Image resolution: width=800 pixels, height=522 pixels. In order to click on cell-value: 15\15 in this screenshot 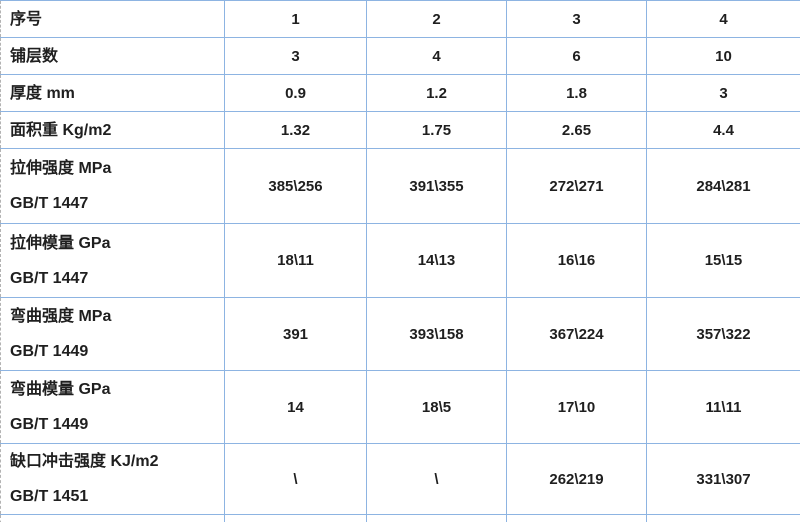, I will do `click(723, 260)`.